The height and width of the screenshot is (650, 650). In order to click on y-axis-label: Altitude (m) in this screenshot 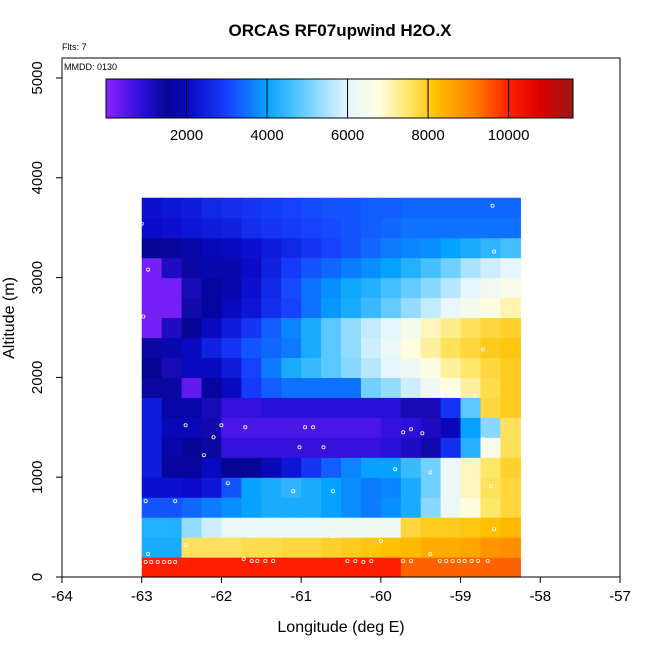, I will do `click(9, 318)`.